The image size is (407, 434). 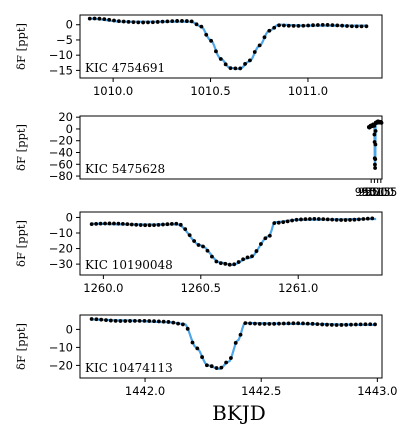 I want to click on x-tick-label: 950.5, so click(x=374, y=192).